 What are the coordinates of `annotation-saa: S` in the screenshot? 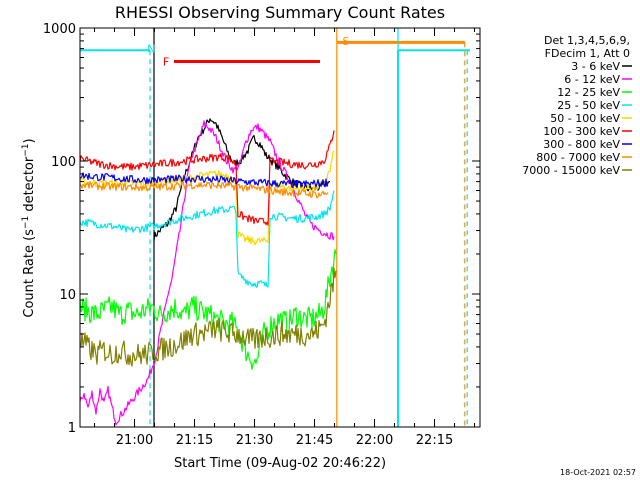 It's located at (346, 41).